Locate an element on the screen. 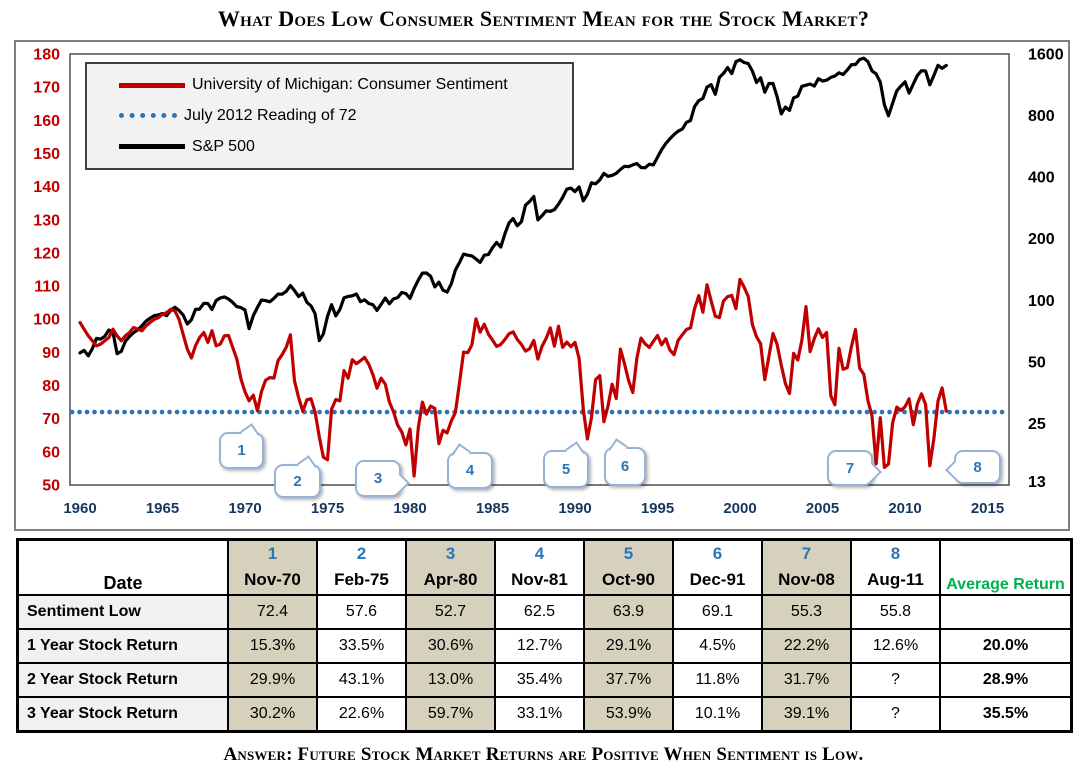  right-axis-tick-label: 100 is located at coordinates (1041, 301).